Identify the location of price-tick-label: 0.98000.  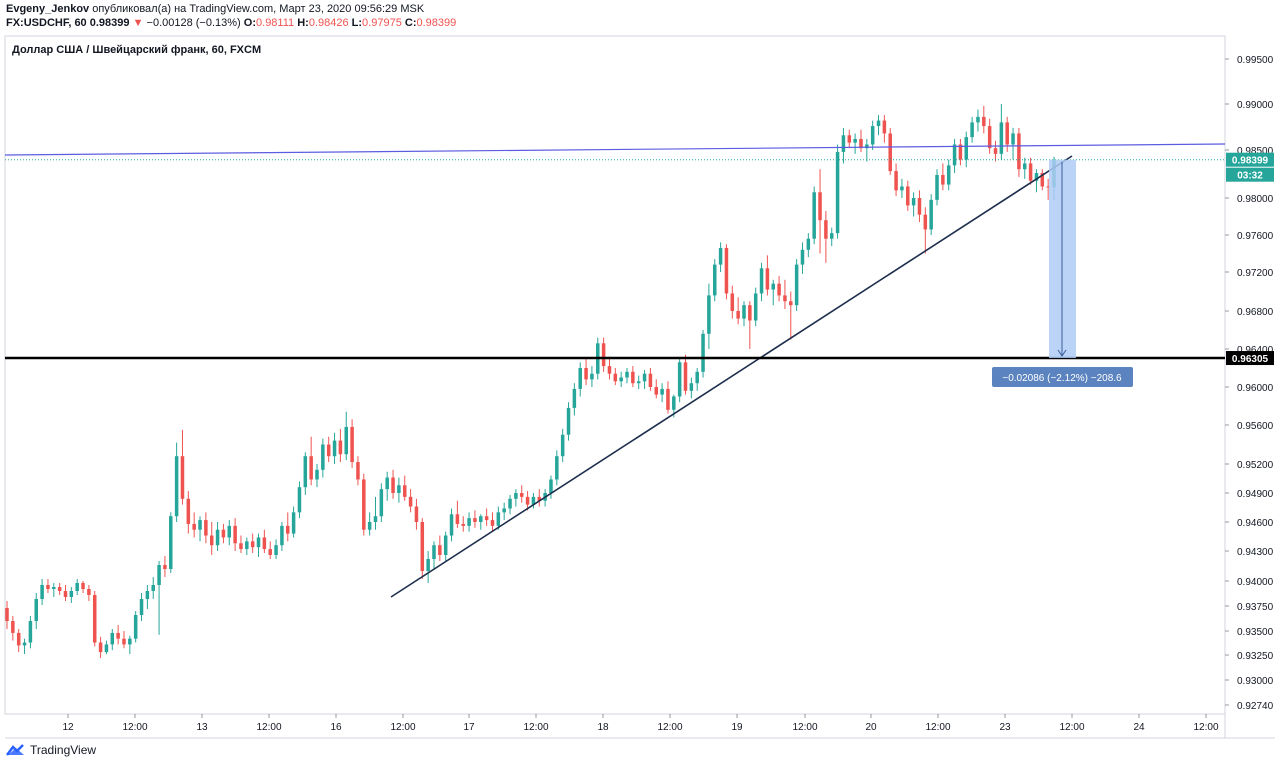
(1255, 199).